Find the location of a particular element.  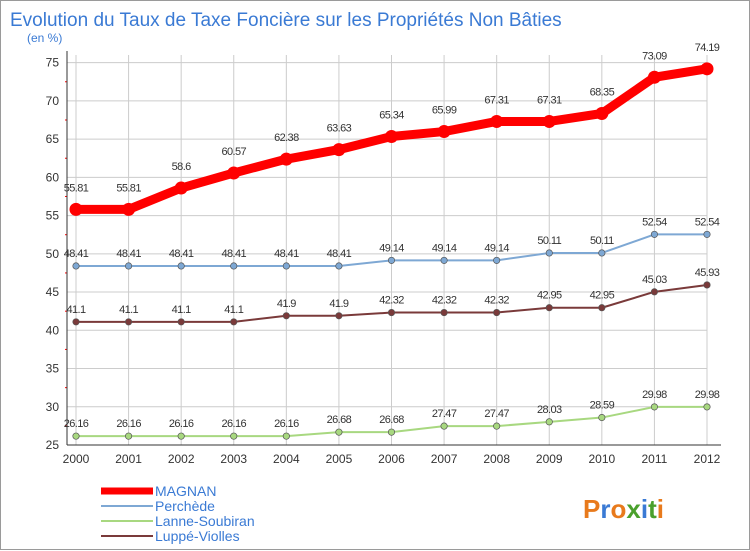

data-label: 74.19 is located at coordinates (707, 48).